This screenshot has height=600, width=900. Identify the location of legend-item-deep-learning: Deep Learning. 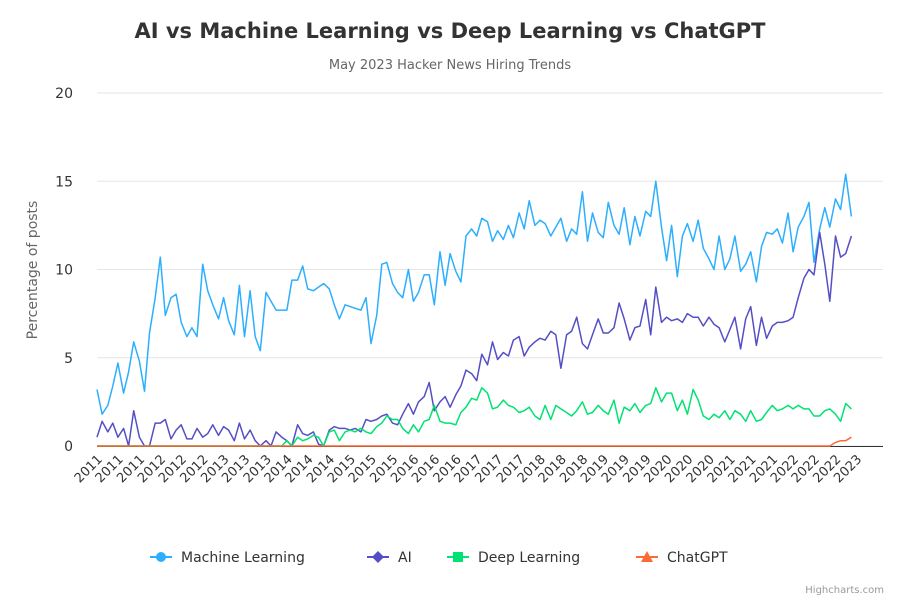
(513, 558).